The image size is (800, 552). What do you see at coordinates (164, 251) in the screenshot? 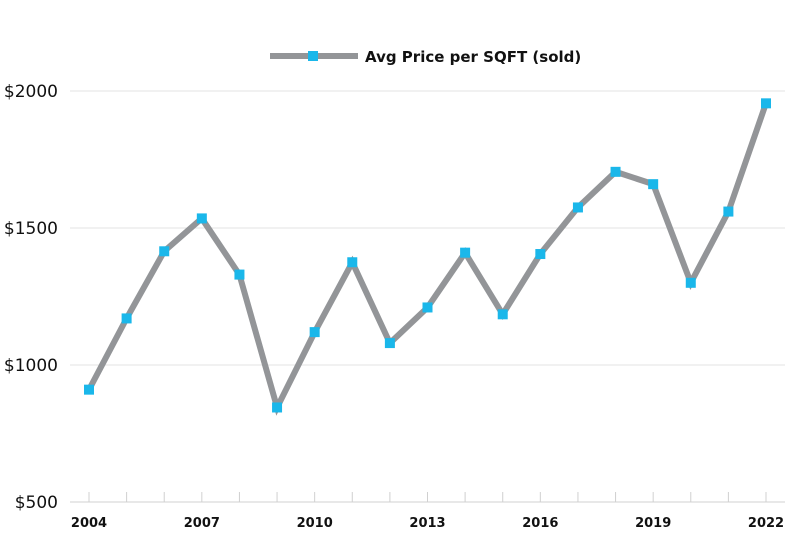
I see `data-point-2006` at bounding box center [164, 251].